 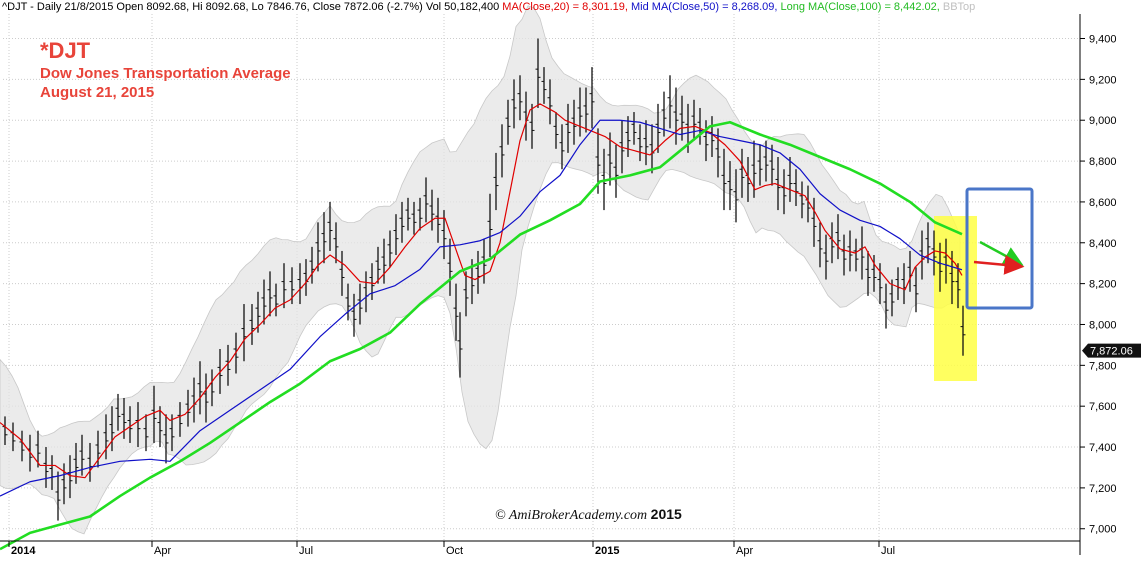 What do you see at coordinates (1103, 40) in the screenshot?
I see `y-tick-label: 9,400` at bounding box center [1103, 40].